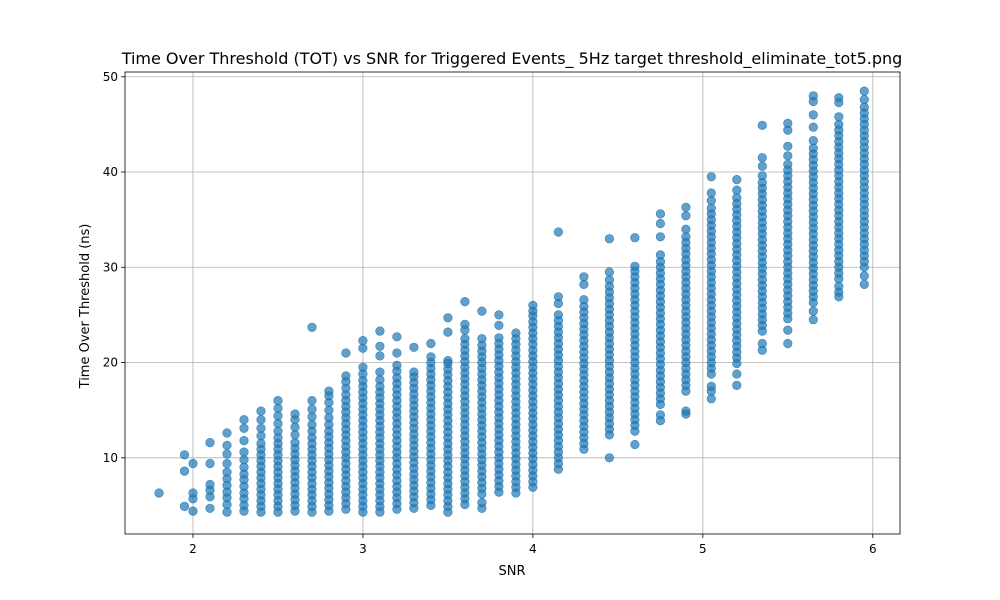 Image resolution: width=1000 pixels, height=600 pixels. Describe the element at coordinates (533, 549) in the screenshot. I see `x-tick-label: 4` at that location.